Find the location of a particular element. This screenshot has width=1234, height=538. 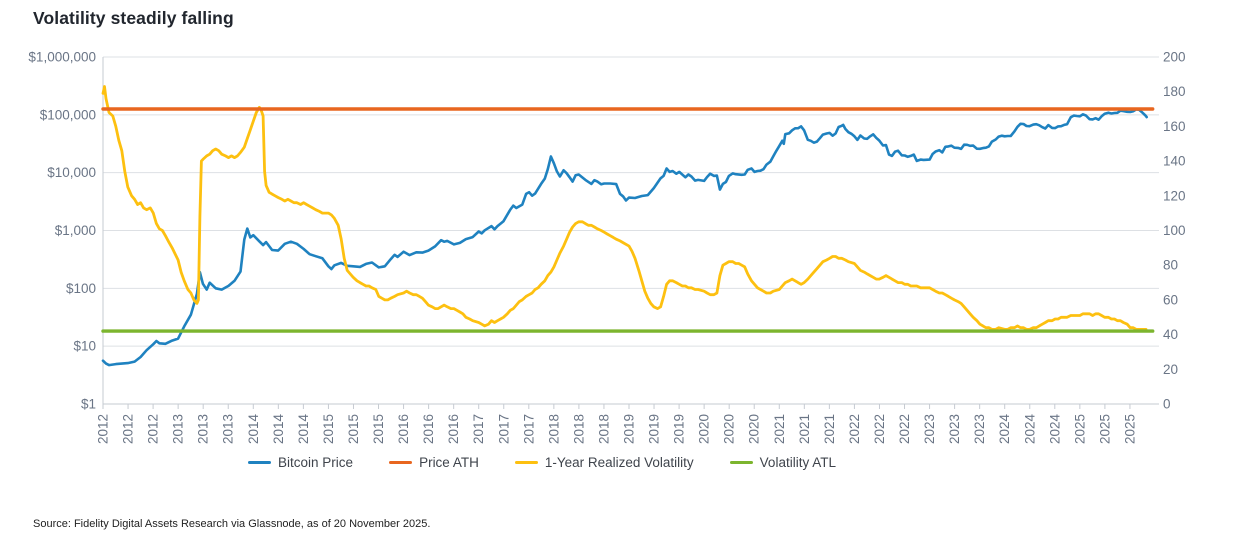

right-axis-tick-label: 180 is located at coordinates (1174, 91).